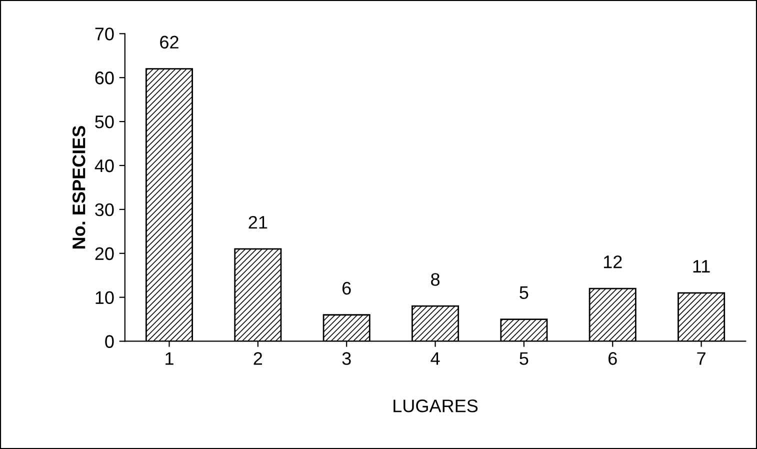 This screenshot has height=449, width=757. I want to click on y-tick-label: 60, so click(104, 78).